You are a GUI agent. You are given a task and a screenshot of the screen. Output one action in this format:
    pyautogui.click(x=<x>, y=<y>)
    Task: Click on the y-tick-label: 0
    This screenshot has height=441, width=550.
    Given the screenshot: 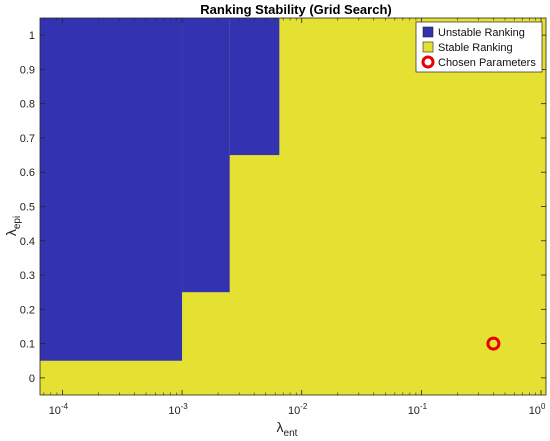 What is the action you would take?
    pyautogui.click(x=32, y=379)
    